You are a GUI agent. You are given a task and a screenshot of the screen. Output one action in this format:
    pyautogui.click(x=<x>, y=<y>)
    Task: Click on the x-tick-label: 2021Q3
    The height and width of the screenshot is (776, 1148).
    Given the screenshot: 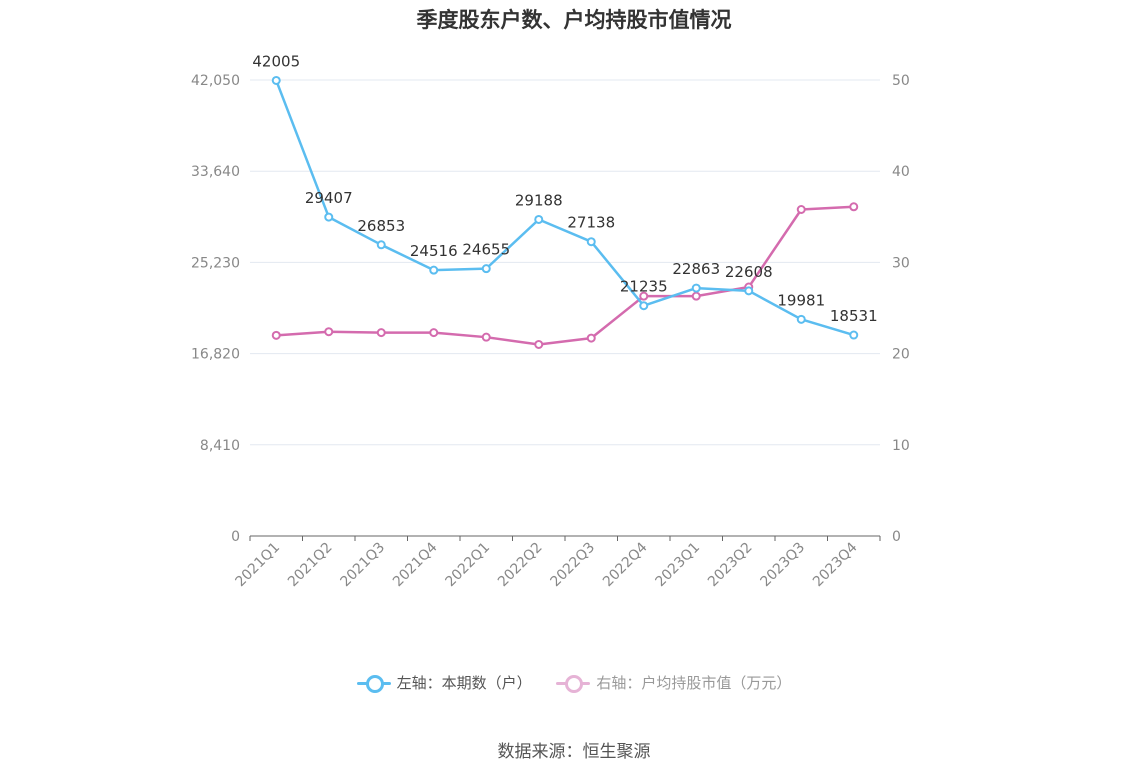 What is the action you would take?
    pyautogui.click(x=362, y=565)
    